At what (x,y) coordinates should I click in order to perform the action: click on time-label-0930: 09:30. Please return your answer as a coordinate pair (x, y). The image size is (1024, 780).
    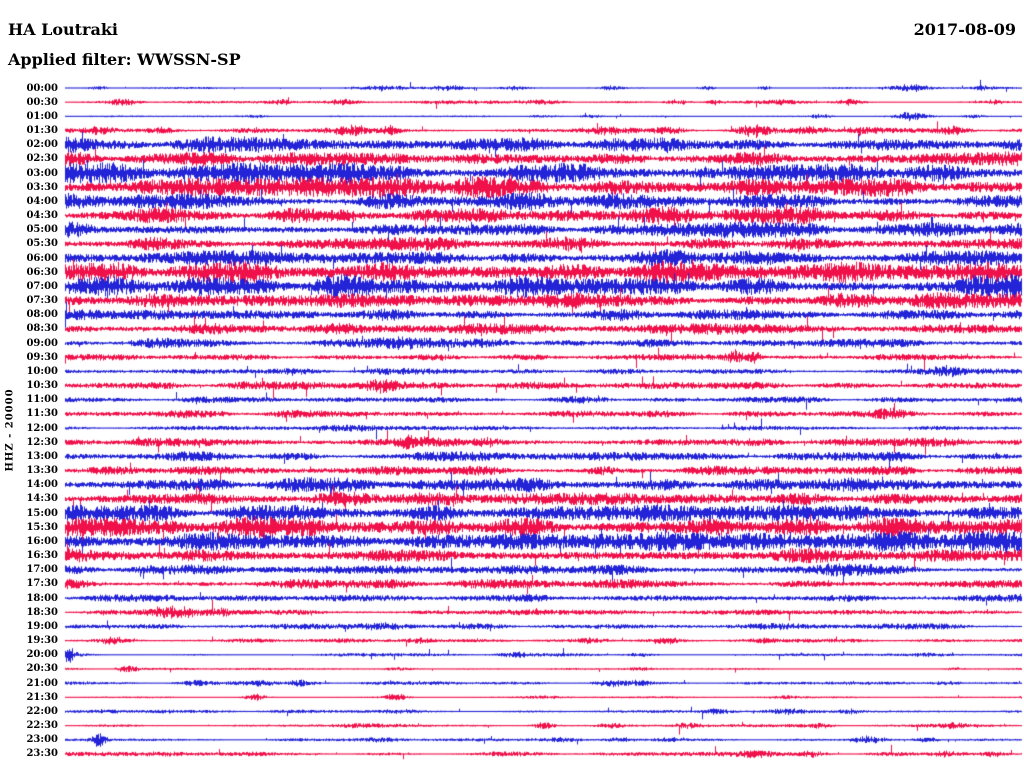
    Looking at the image, I should click on (42, 357).